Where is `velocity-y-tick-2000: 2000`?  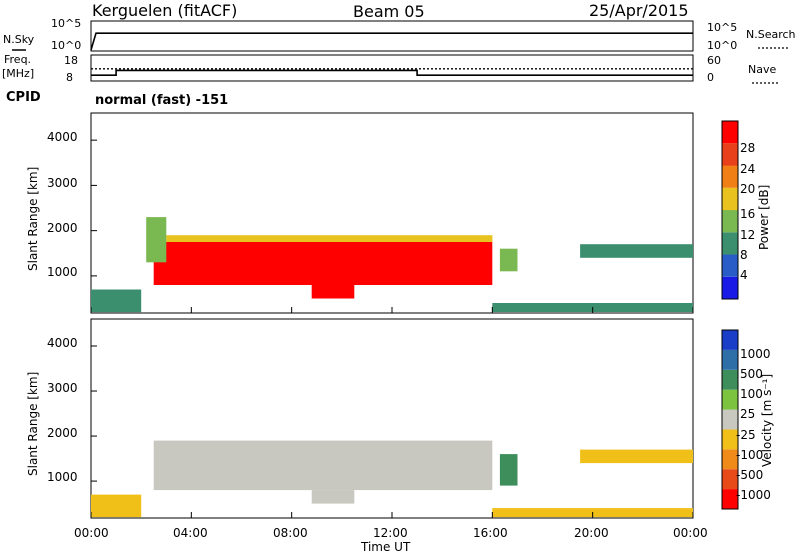
velocity-y-tick-2000: 2000 is located at coordinates (62, 433).